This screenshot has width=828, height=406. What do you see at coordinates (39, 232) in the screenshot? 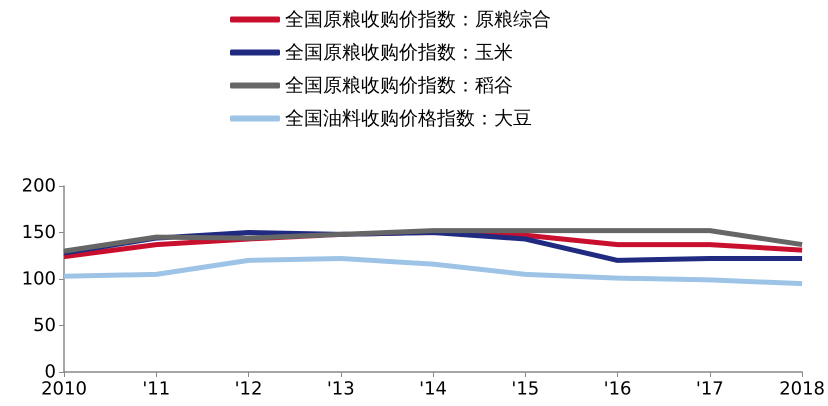
I see `y-tick-label: 150` at bounding box center [39, 232].